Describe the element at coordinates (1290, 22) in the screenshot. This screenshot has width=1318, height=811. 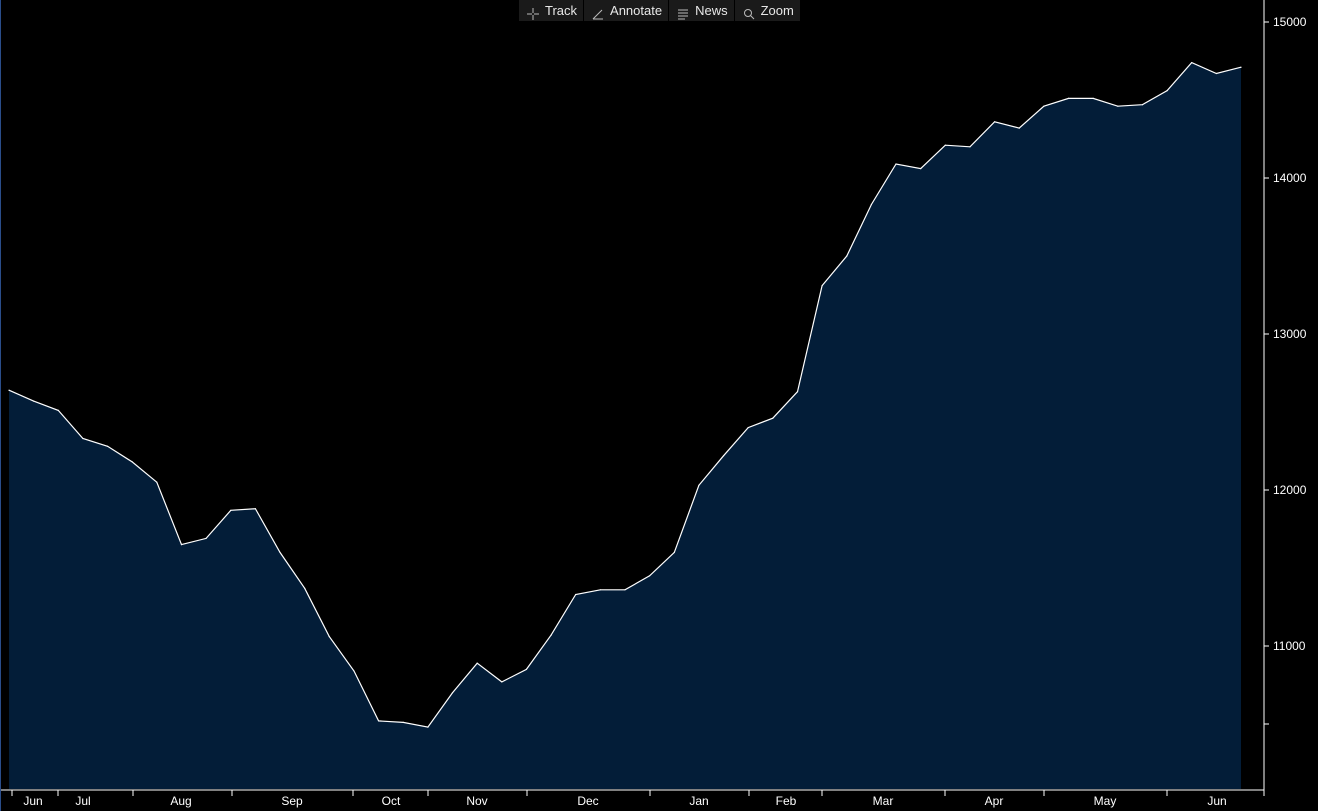
I see `y-tick-label: 15000` at that location.